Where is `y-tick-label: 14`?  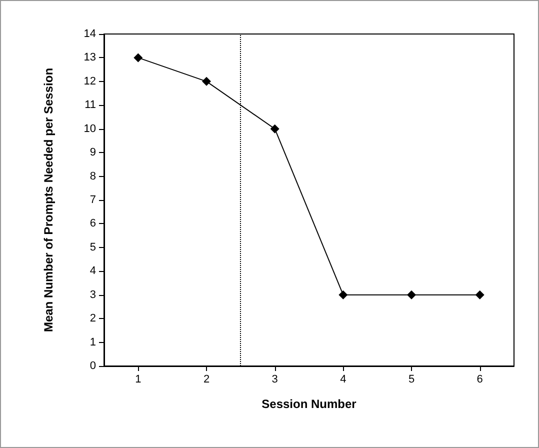
y-tick-label: 14 is located at coordinates (90, 34).